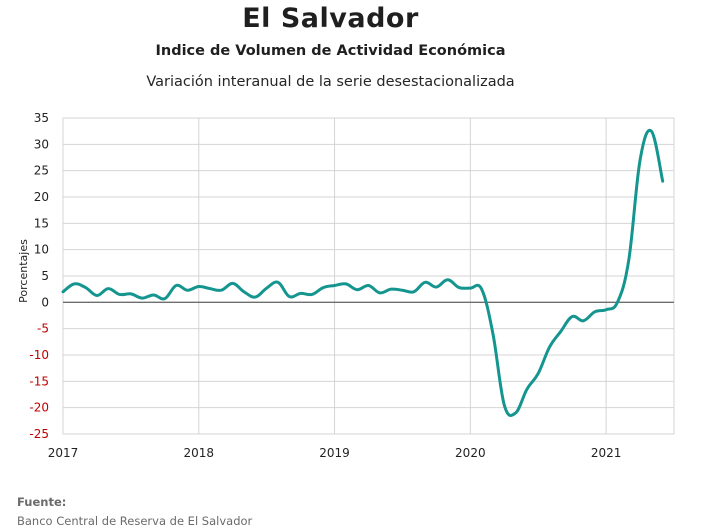 Image resolution: width=703 pixels, height=532 pixels. I want to click on y-tick-label: 30, so click(41, 144).